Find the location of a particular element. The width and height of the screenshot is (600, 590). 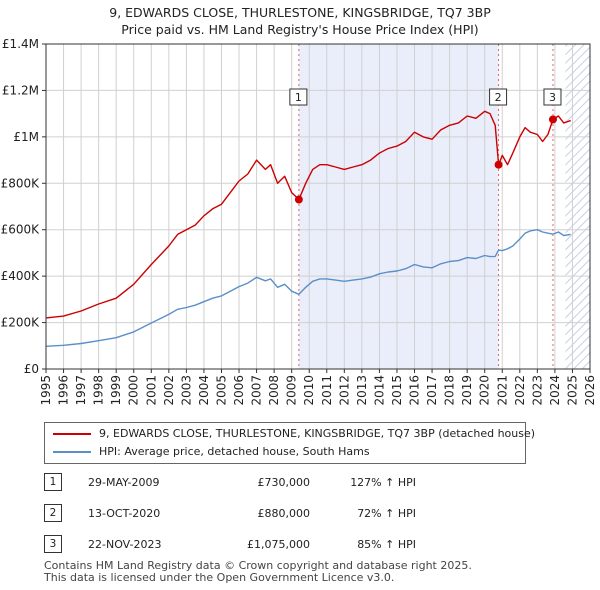

y-tick-label: £1.2M is located at coordinates (20, 90).